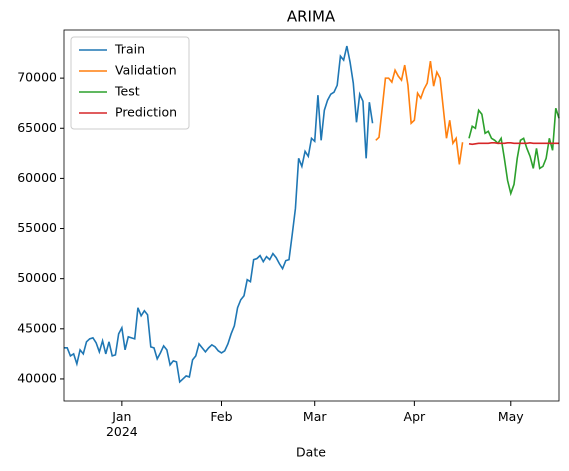  What do you see at coordinates (311, 17) in the screenshot?
I see `chart-title: ARIMA` at bounding box center [311, 17].